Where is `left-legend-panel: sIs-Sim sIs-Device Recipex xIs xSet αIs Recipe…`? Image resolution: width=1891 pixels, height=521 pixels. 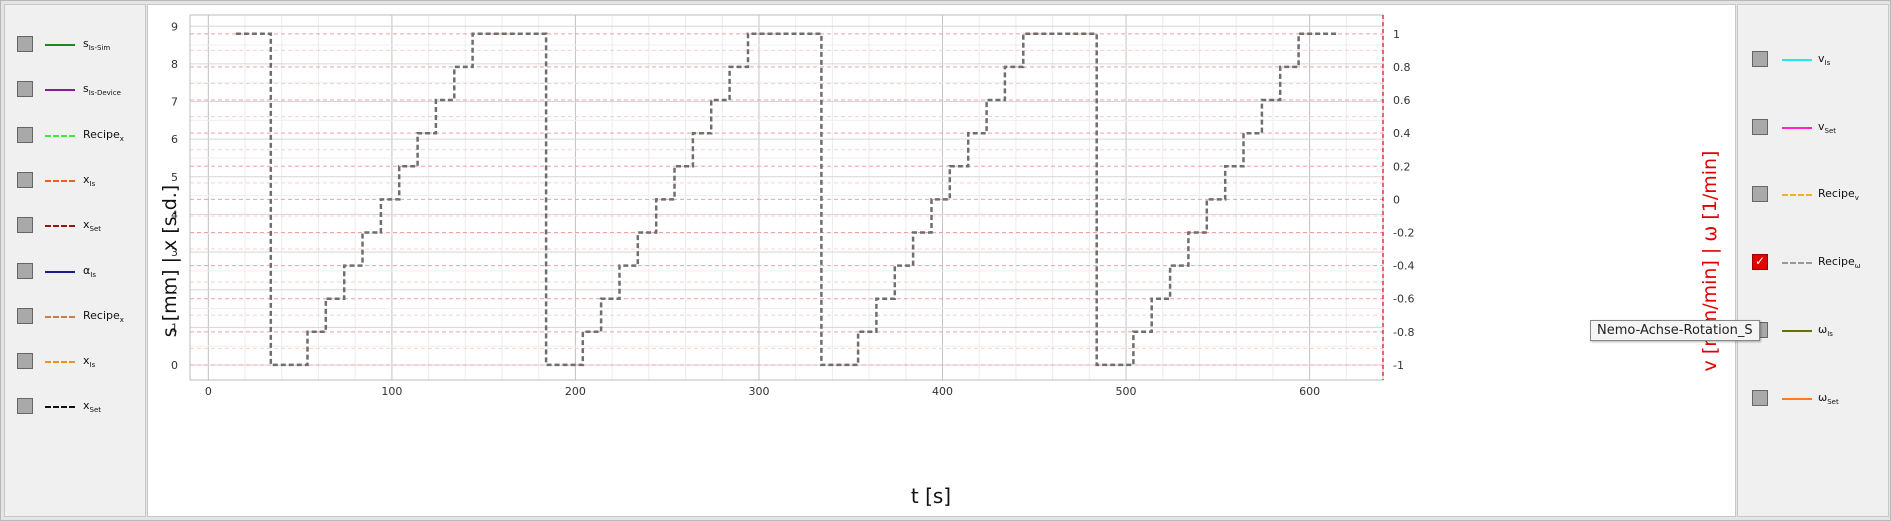 left-legend-panel: sIs-Sim sIs-Device Recipex xIs xSet αIs Recipe… is located at coordinates (75, 260).